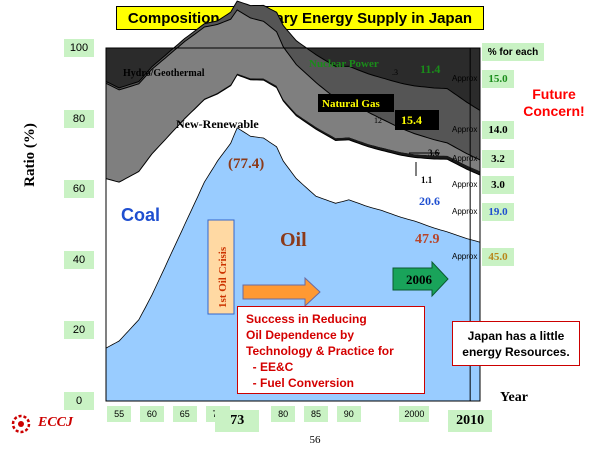 The height and width of the screenshot is (450, 600). I want to click on right-value-box: 3.2, so click(498, 159).